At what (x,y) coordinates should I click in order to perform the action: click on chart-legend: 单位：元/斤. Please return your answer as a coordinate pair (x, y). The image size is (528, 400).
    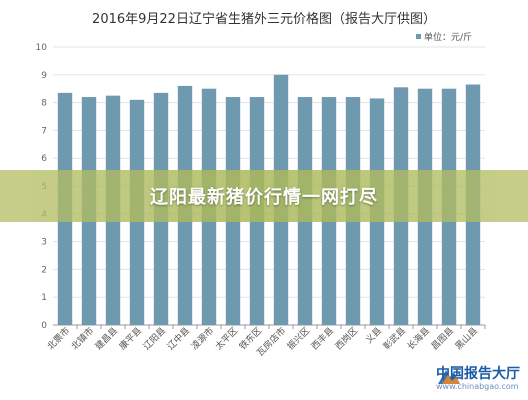
    Looking at the image, I should click on (444, 36).